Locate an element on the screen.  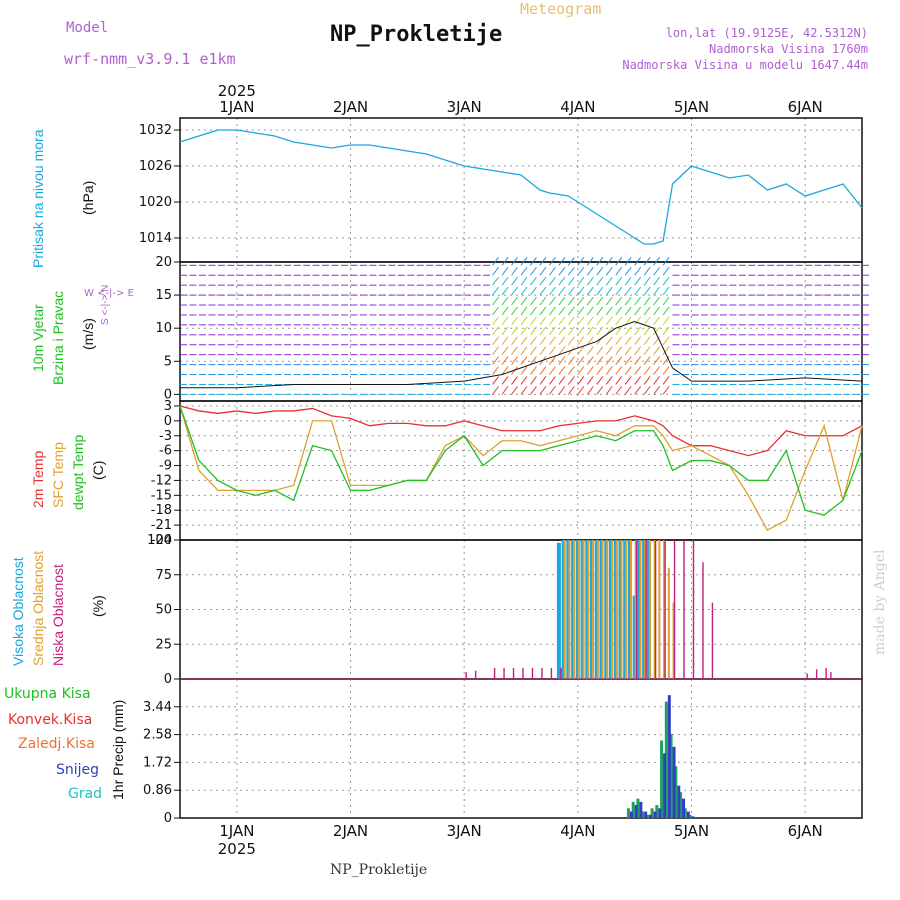
y-tick-label: -21 is located at coordinates (161, 525).